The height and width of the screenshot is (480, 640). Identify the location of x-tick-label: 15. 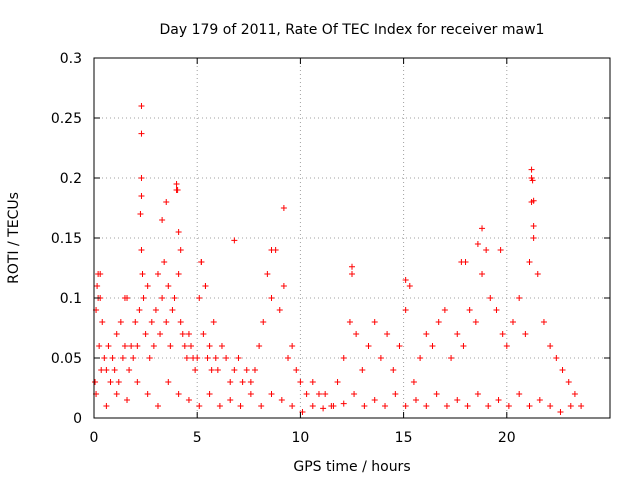
(404, 438).